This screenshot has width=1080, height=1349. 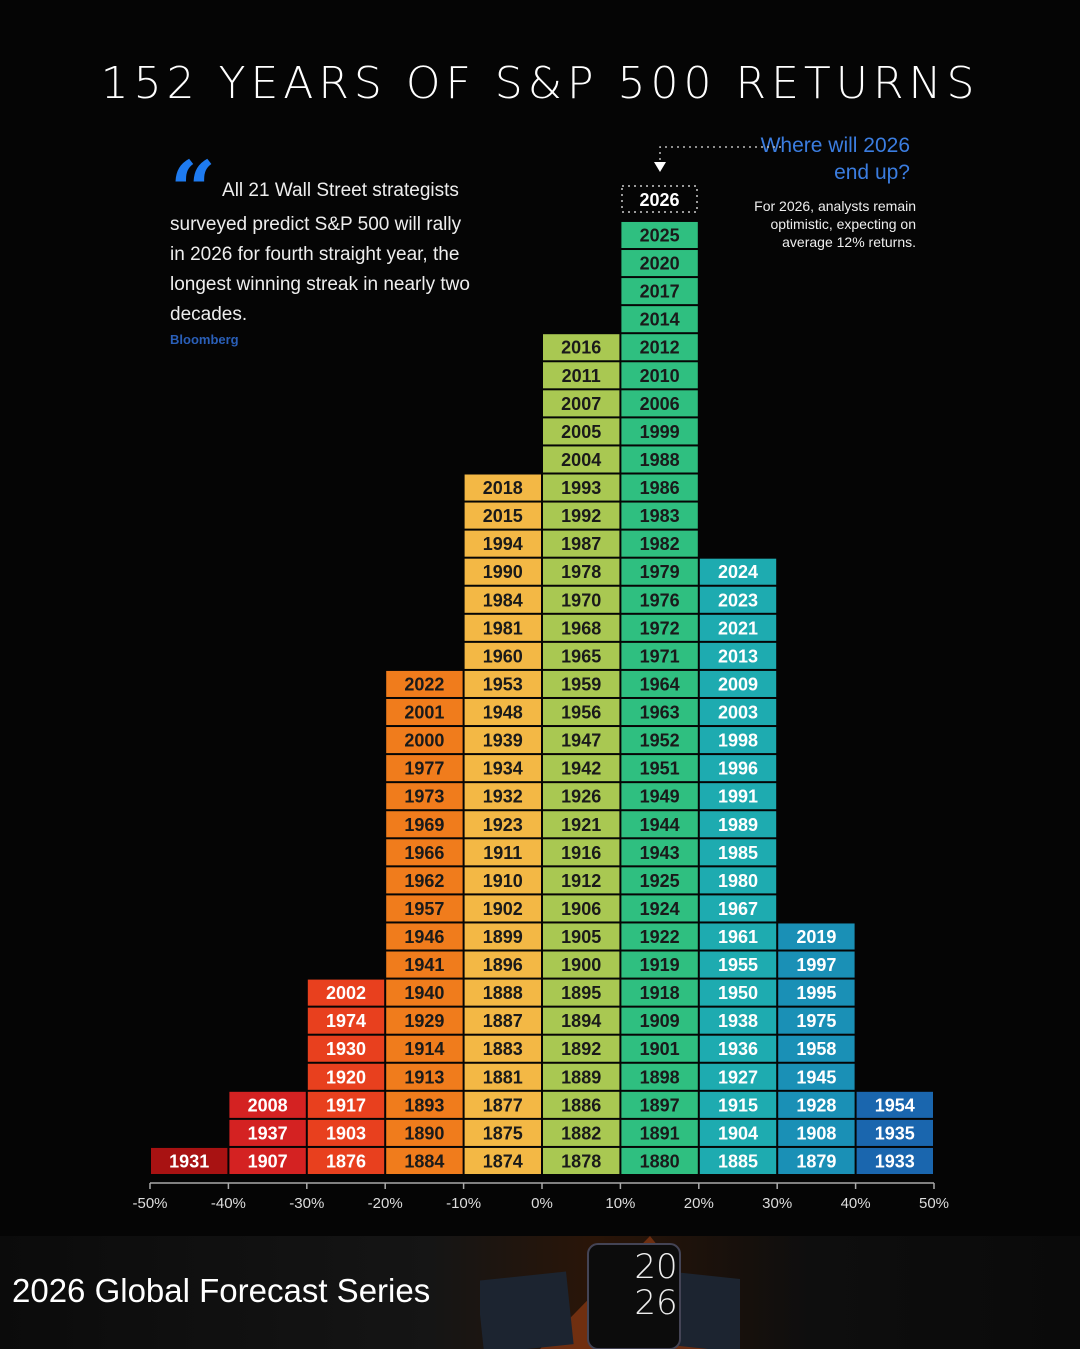 I want to click on year-label: 1883, so click(x=503, y=1049).